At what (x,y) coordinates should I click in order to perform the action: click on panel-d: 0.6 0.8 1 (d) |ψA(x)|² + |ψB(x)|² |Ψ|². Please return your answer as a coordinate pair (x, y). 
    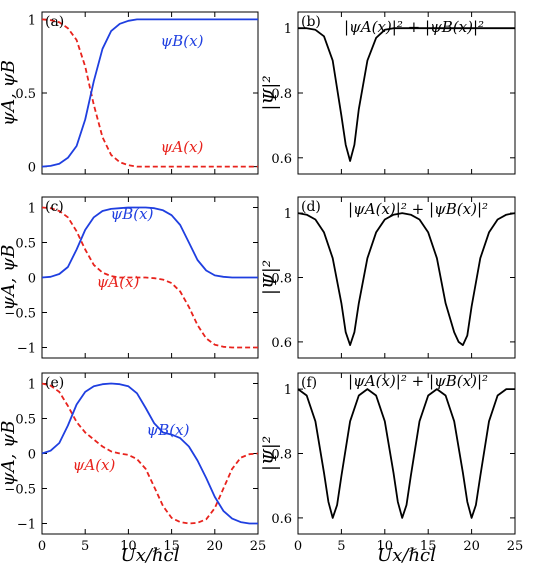
    Looking at the image, I should click on (388, 277).